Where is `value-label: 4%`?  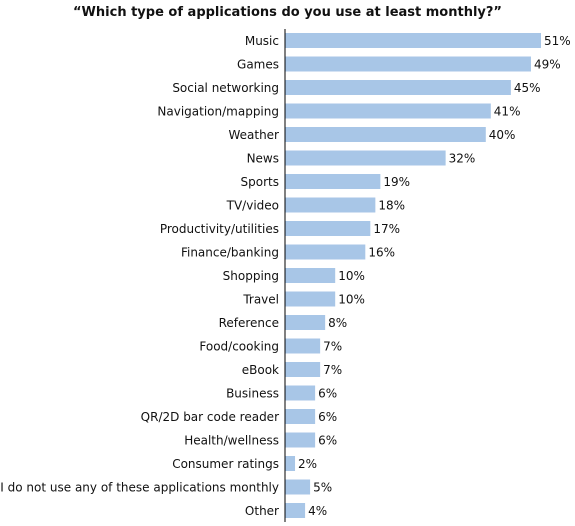 value-label: 4% is located at coordinates (317, 511).